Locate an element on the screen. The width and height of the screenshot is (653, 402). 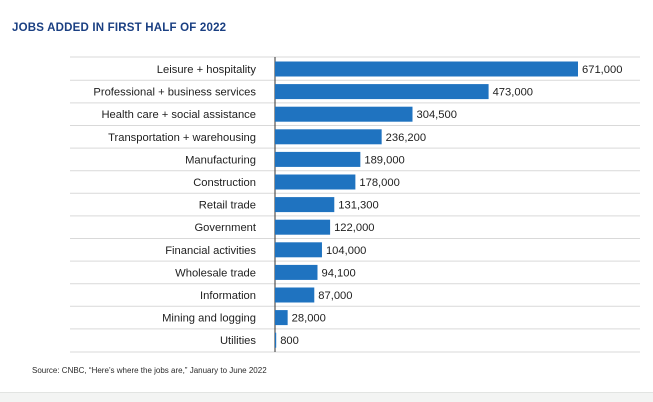
category-label: Professional + business services is located at coordinates (174, 93).